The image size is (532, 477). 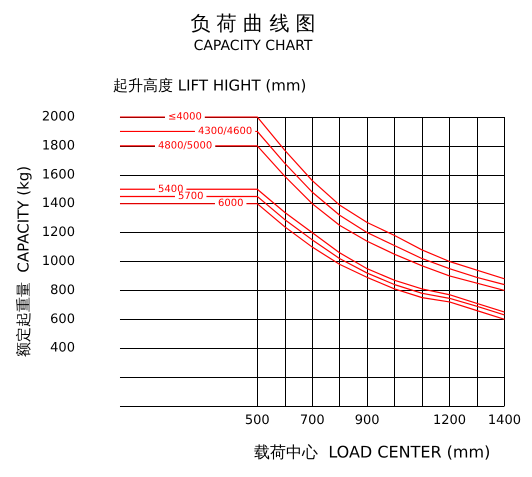 I want to click on x-tick-label: 1400, so click(x=505, y=420).